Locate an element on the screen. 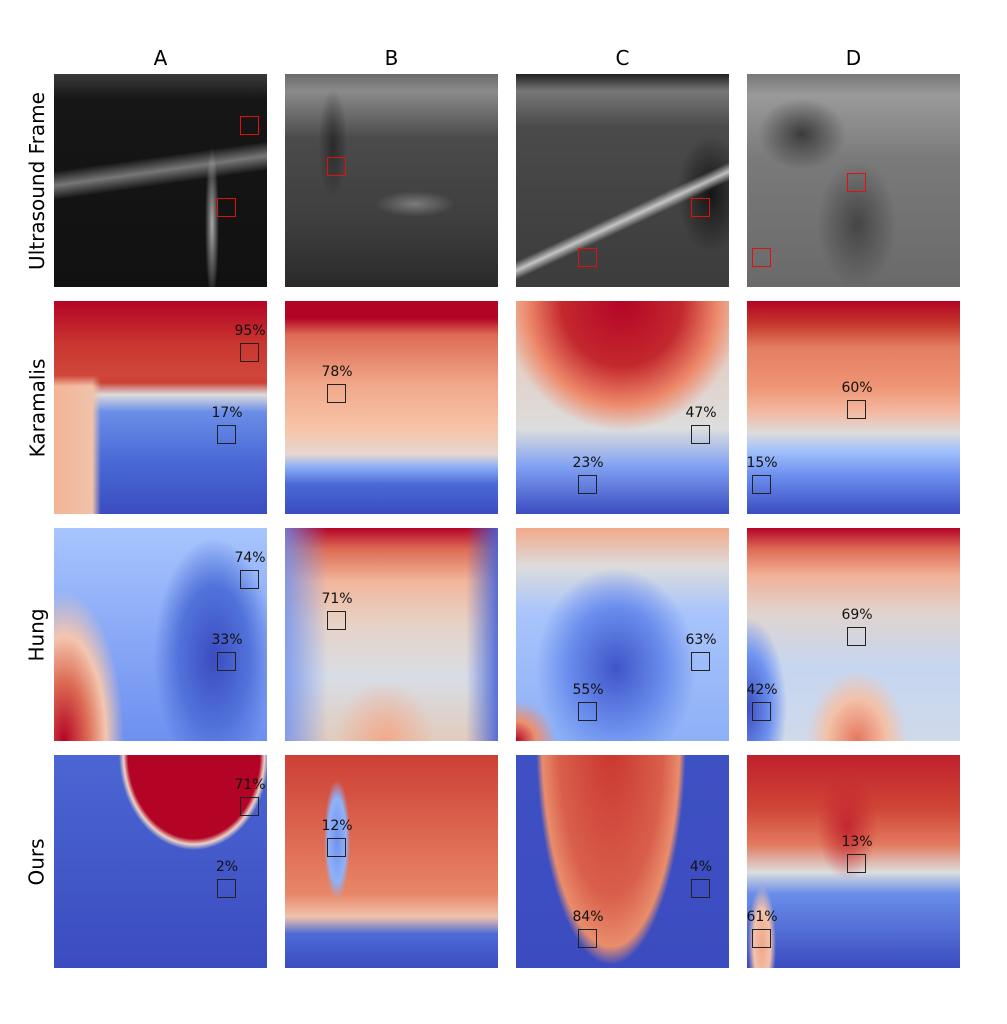 The height and width of the screenshot is (1024, 1007). confidence-label: 78% is located at coordinates (337, 372).